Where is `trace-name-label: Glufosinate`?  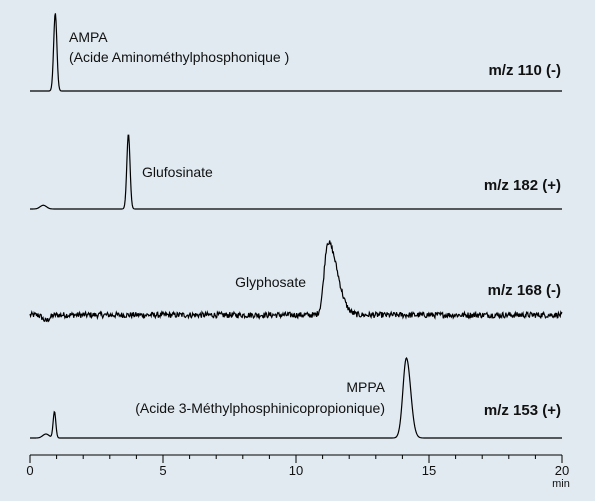 trace-name-label: Glufosinate is located at coordinates (177, 172).